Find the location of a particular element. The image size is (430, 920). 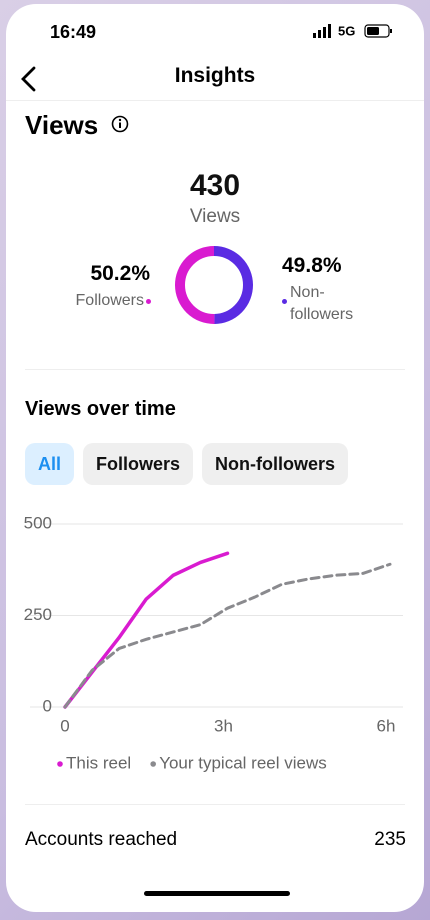

y-tick-label: 250 is located at coordinates (38, 614).